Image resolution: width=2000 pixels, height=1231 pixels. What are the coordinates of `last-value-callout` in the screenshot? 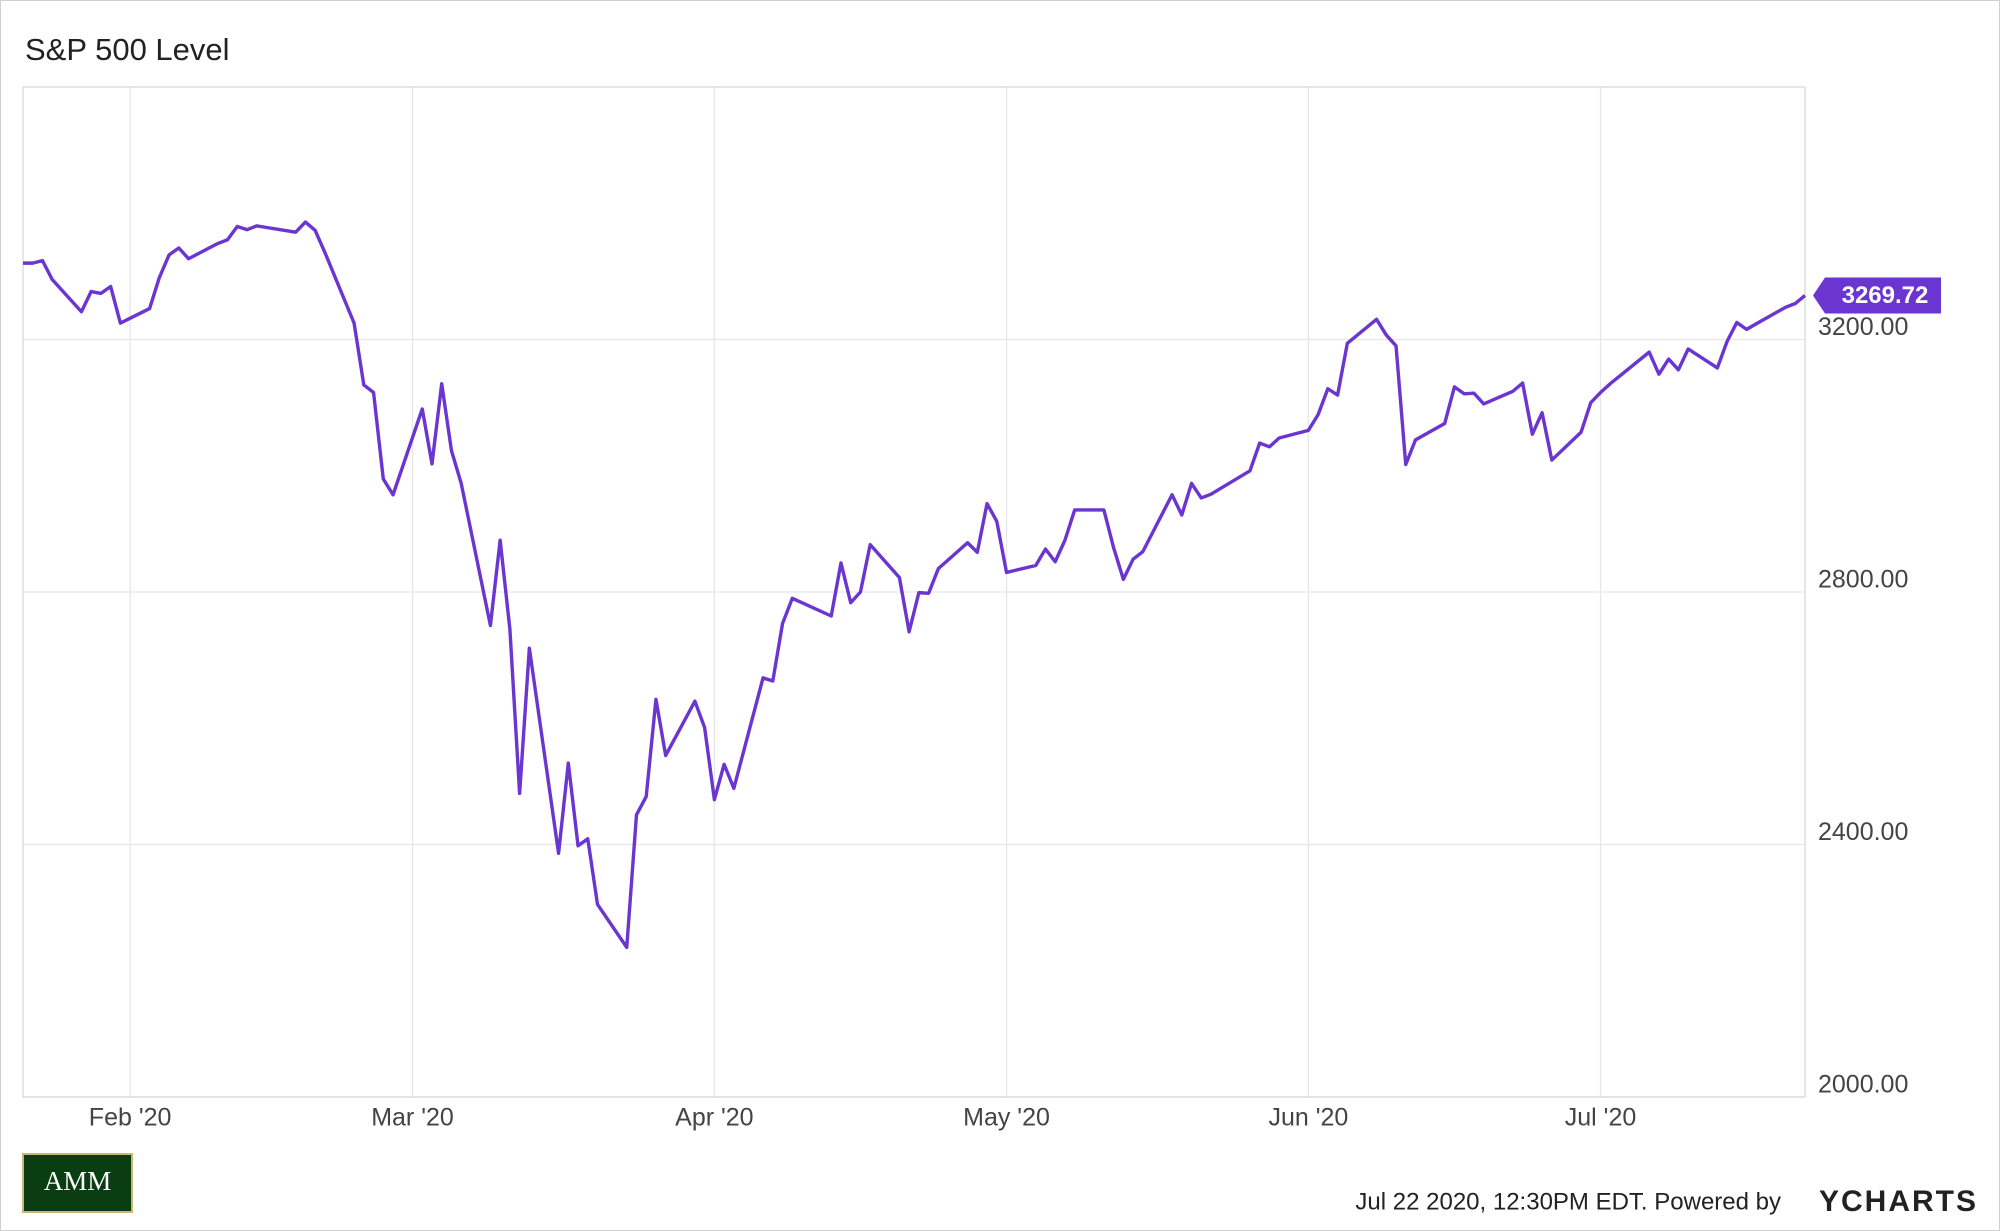 It's located at (1877, 295).